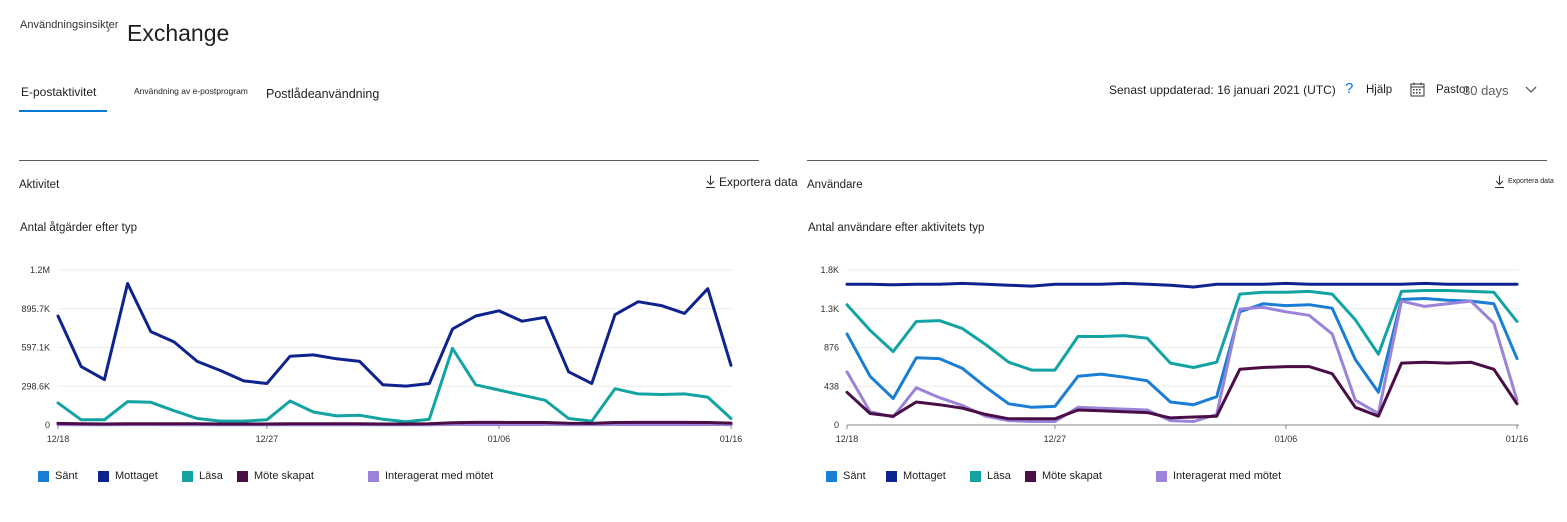  What do you see at coordinates (831, 348) in the screenshot?
I see `y-tick-label: 876` at bounding box center [831, 348].